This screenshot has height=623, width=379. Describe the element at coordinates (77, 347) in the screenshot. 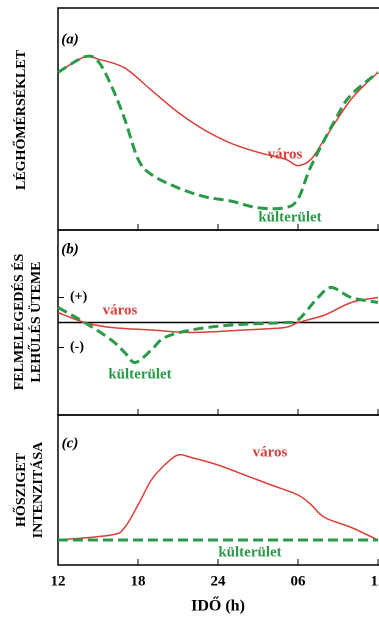

I see `y-tick-label: (-)` at that location.